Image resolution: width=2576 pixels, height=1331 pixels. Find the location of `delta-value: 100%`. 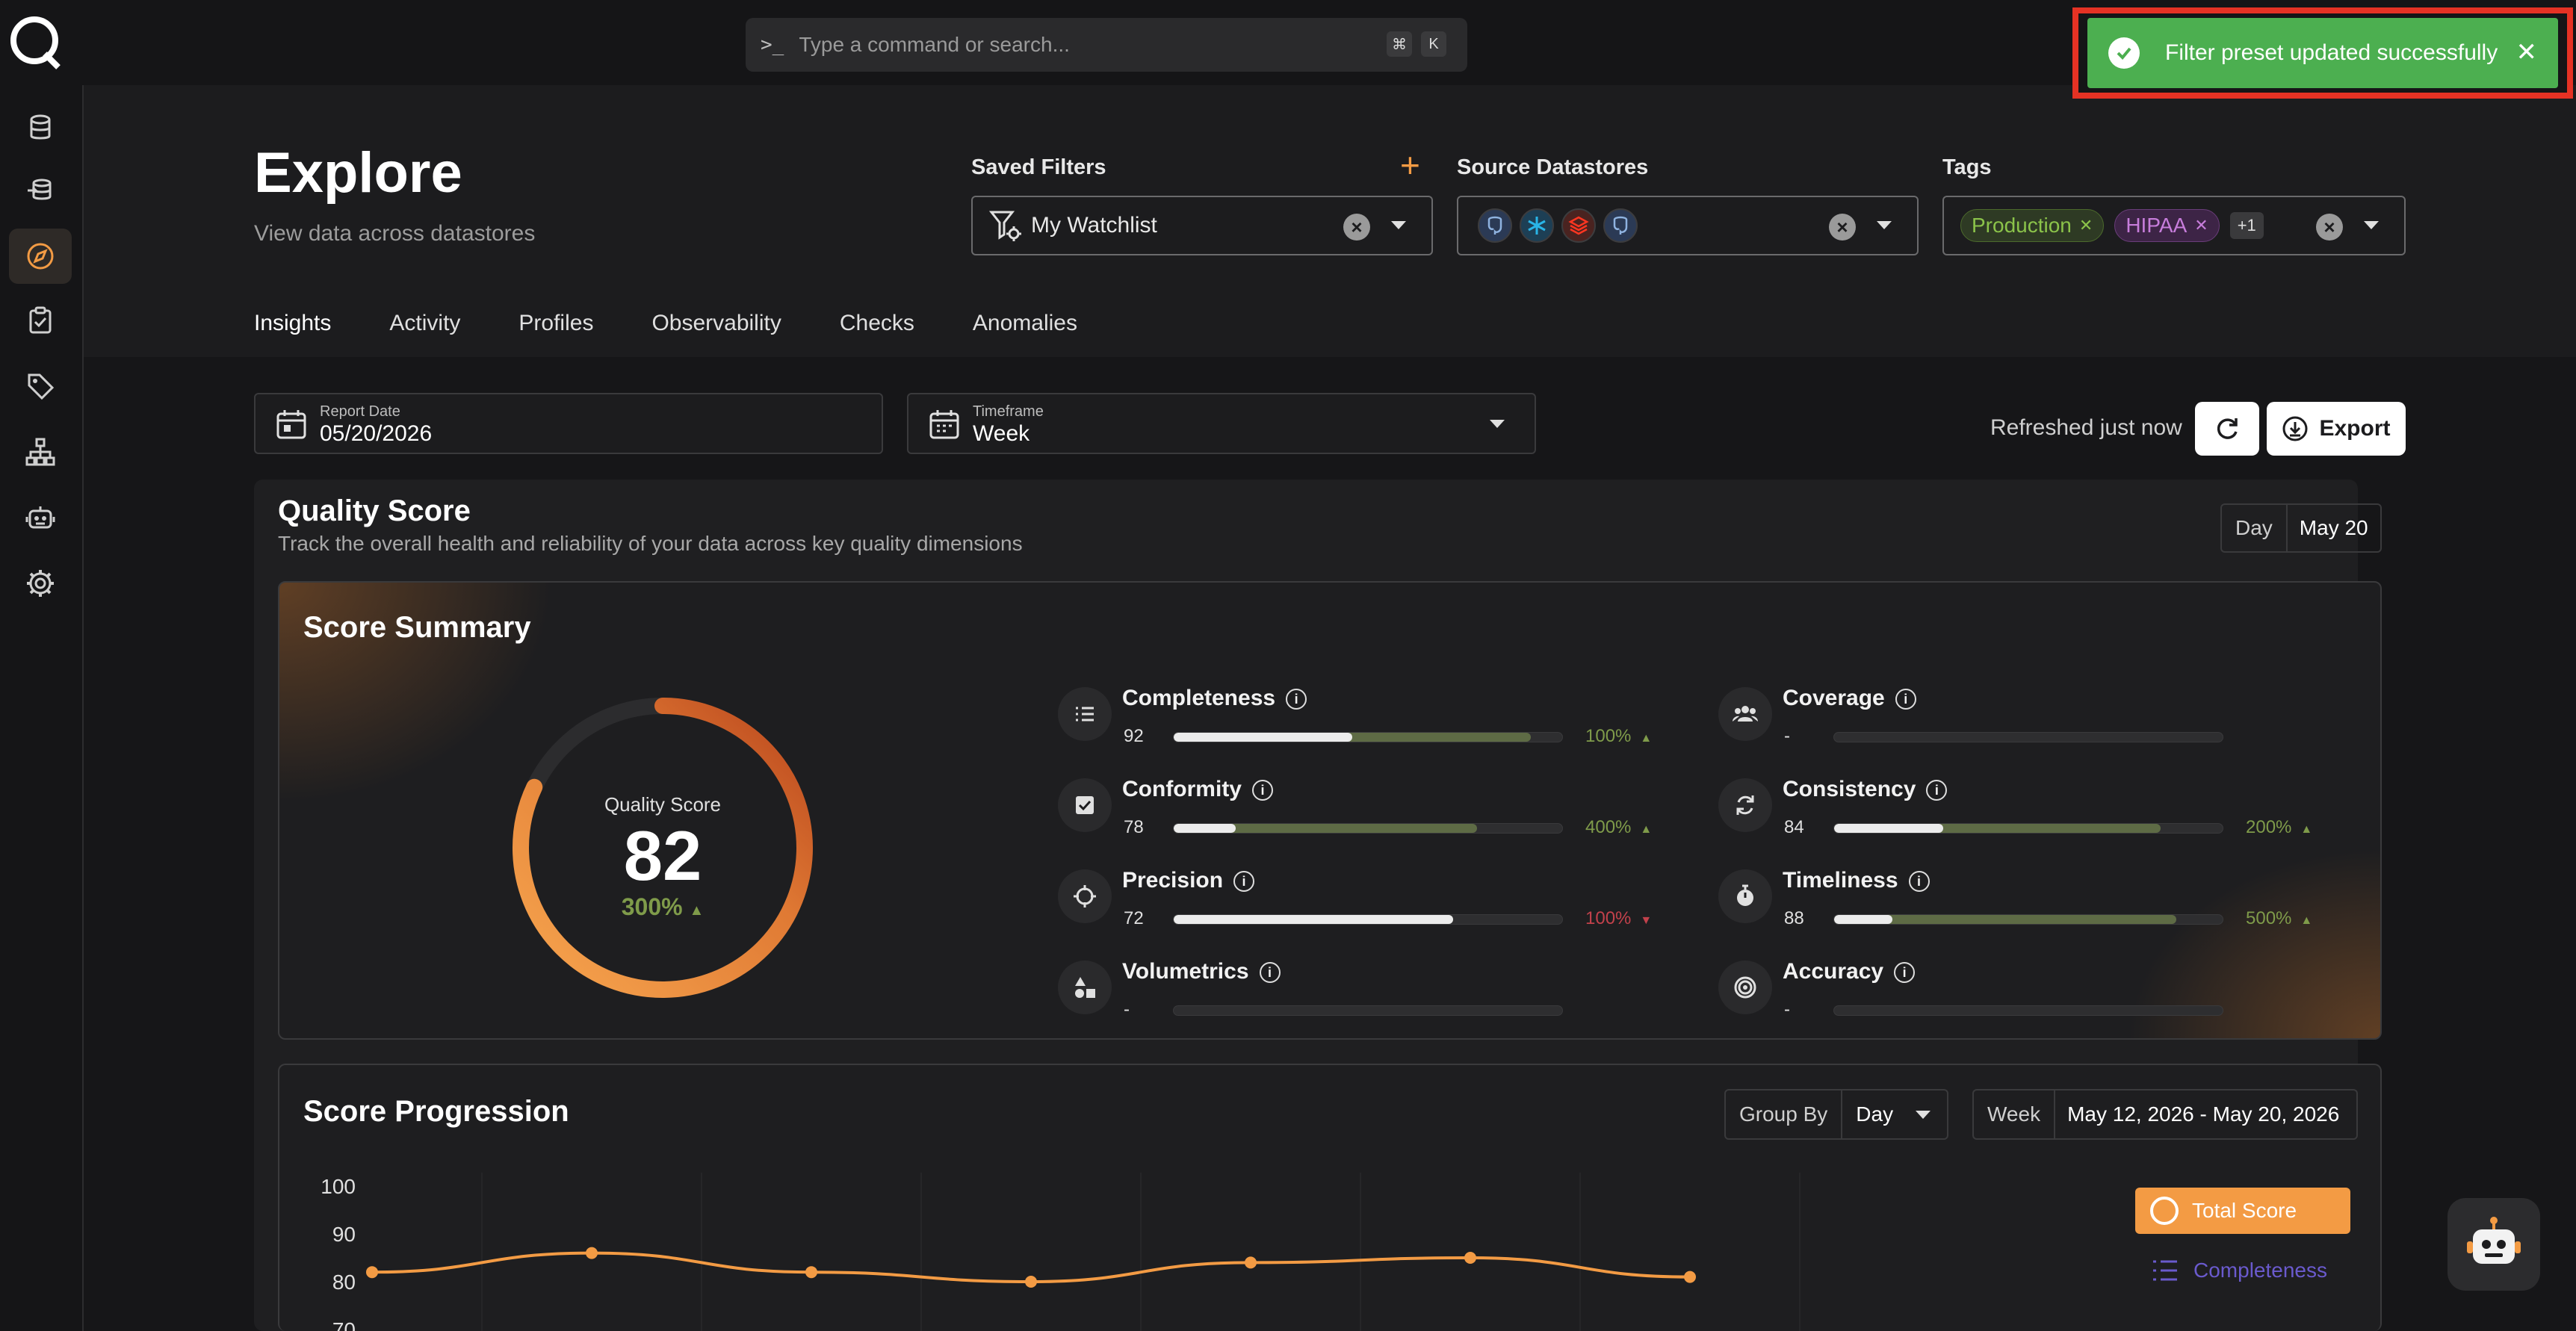

delta-value: 100% is located at coordinates (1608, 918).